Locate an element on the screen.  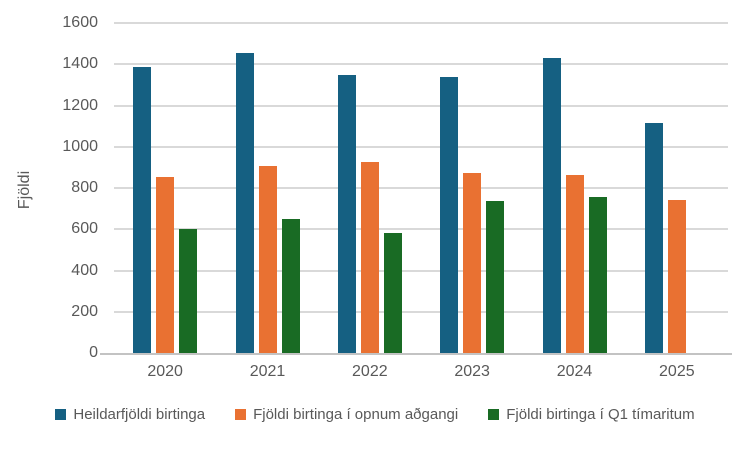
bar-group-2024 is located at coordinates (574, 205).